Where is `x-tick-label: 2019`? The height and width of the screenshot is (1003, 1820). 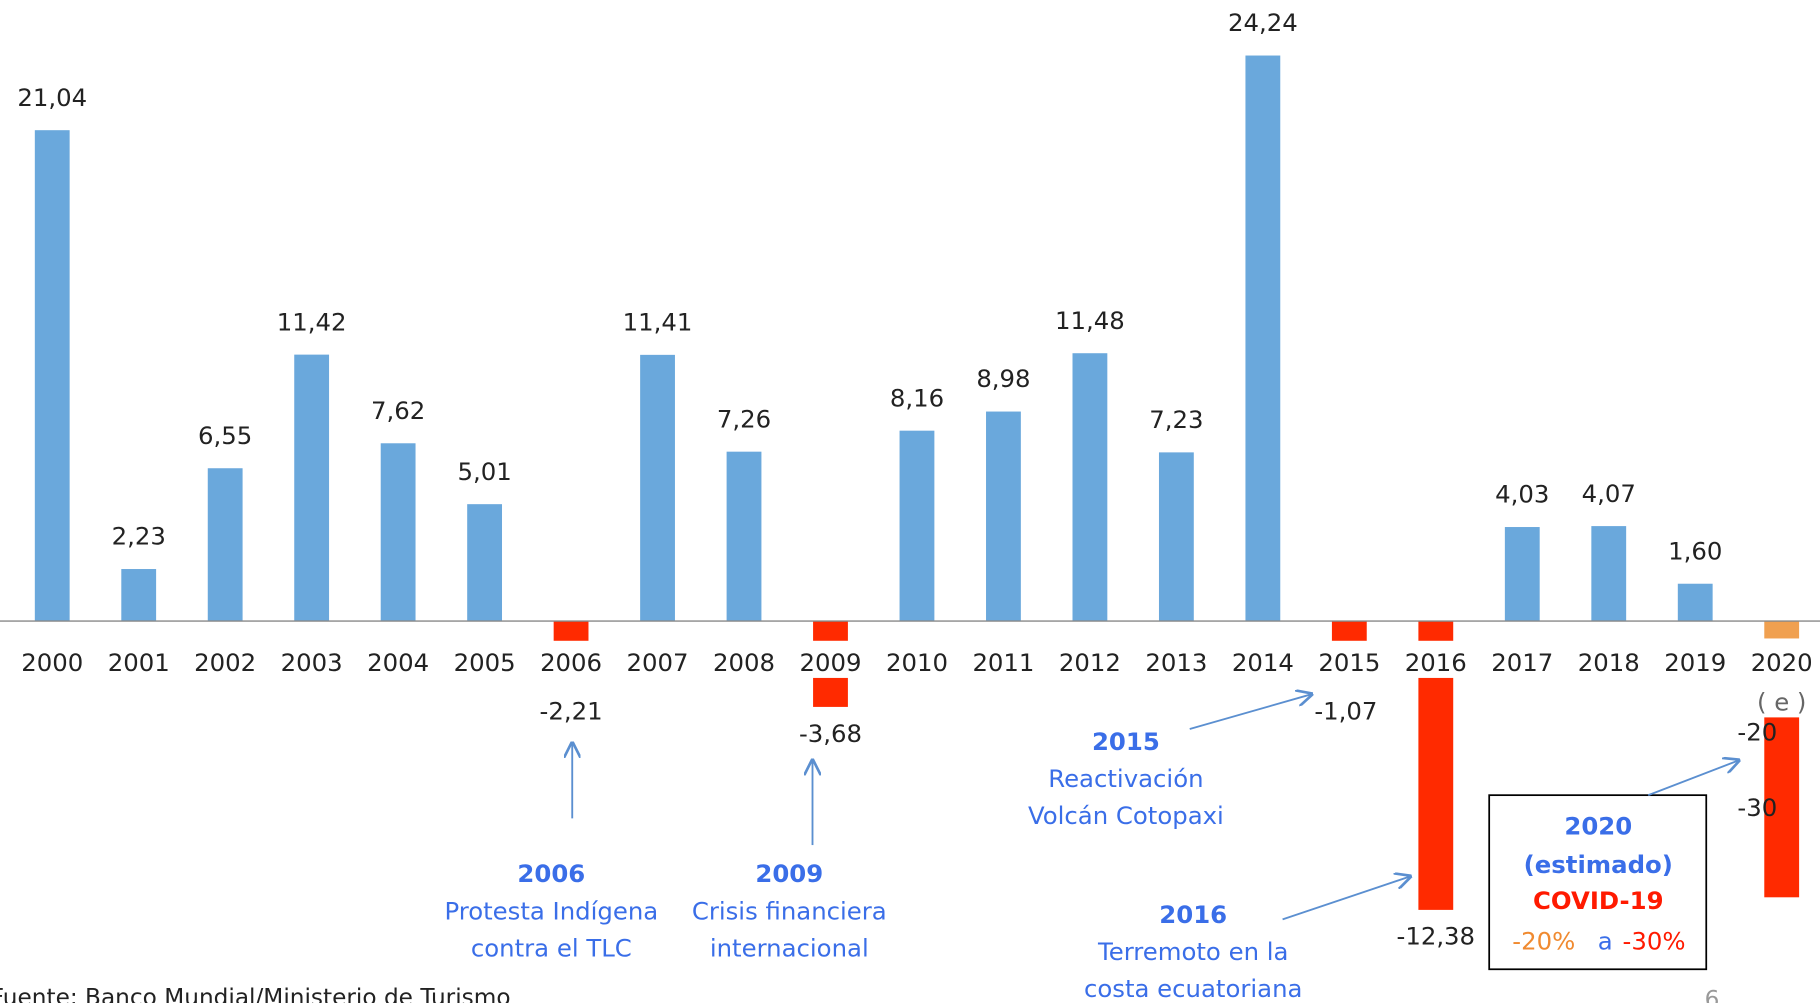
x-tick-label: 2019 is located at coordinates (1695, 662).